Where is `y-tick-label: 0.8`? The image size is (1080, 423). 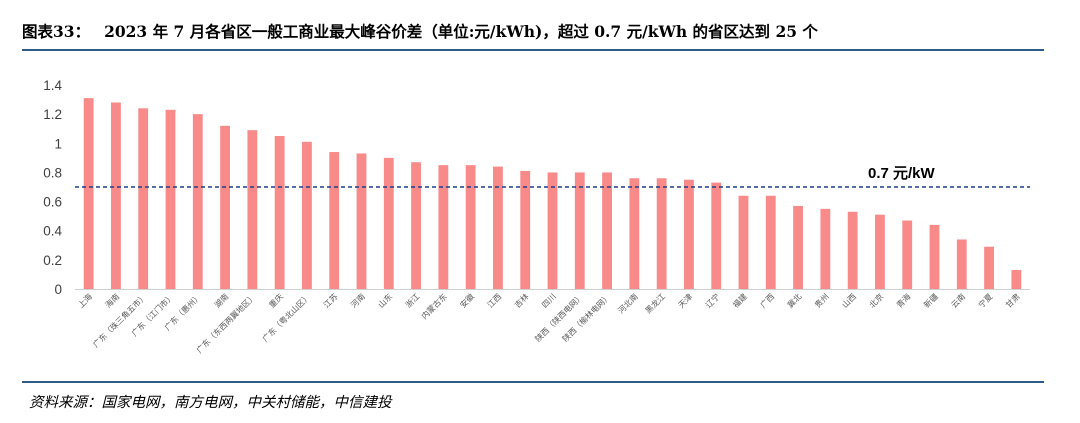 y-tick-label: 0.8 is located at coordinates (52, 172).